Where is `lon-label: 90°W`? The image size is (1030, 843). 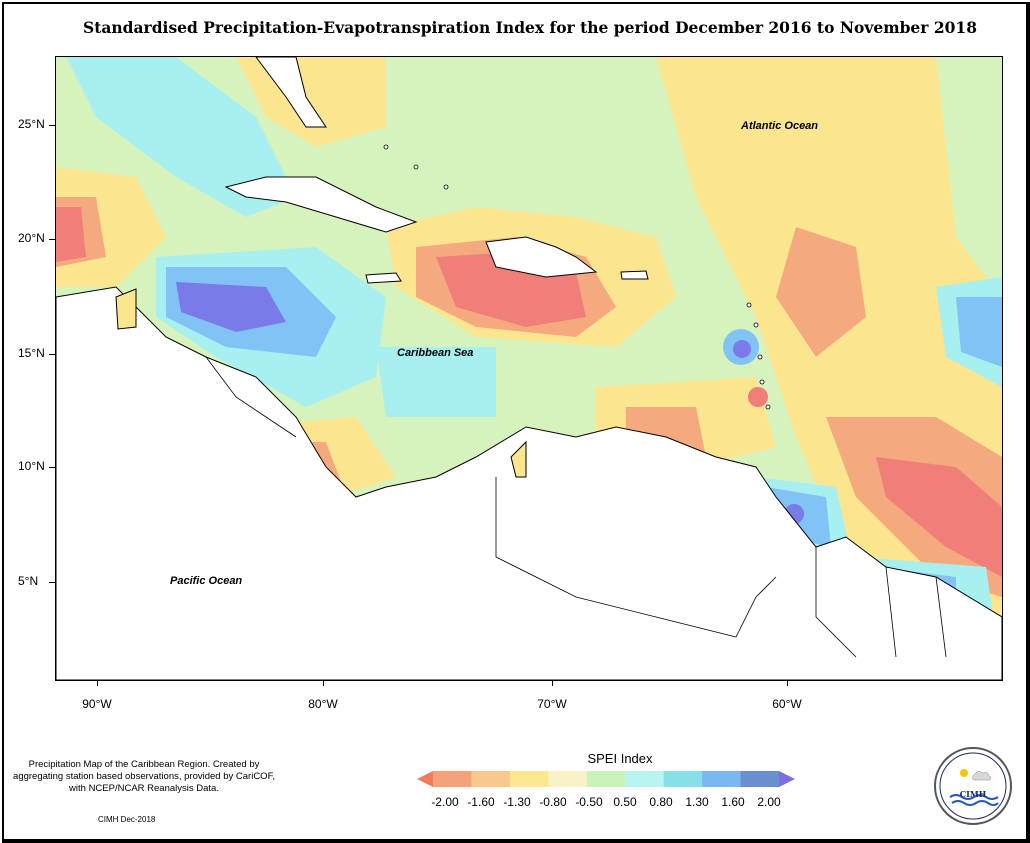 lon-label: 90°W is located at coordinates (97, 704).